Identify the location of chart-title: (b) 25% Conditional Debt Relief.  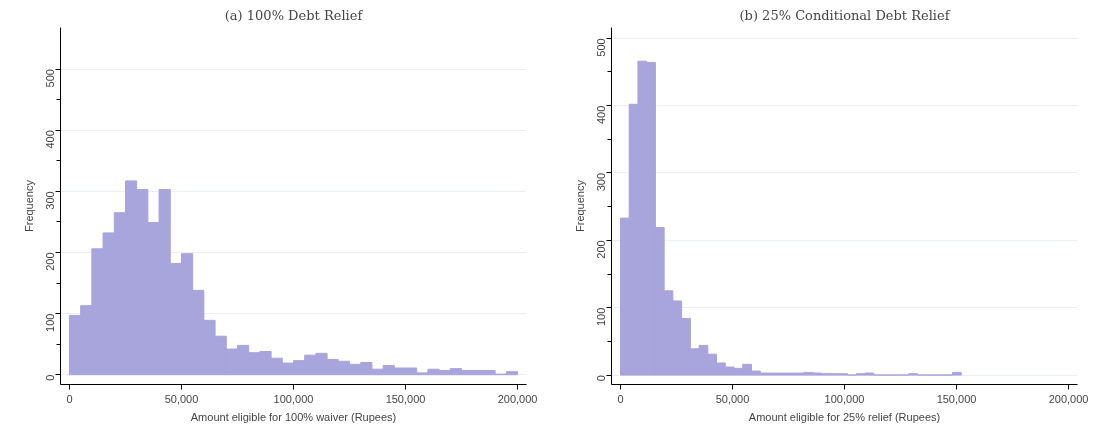
(845, 15).